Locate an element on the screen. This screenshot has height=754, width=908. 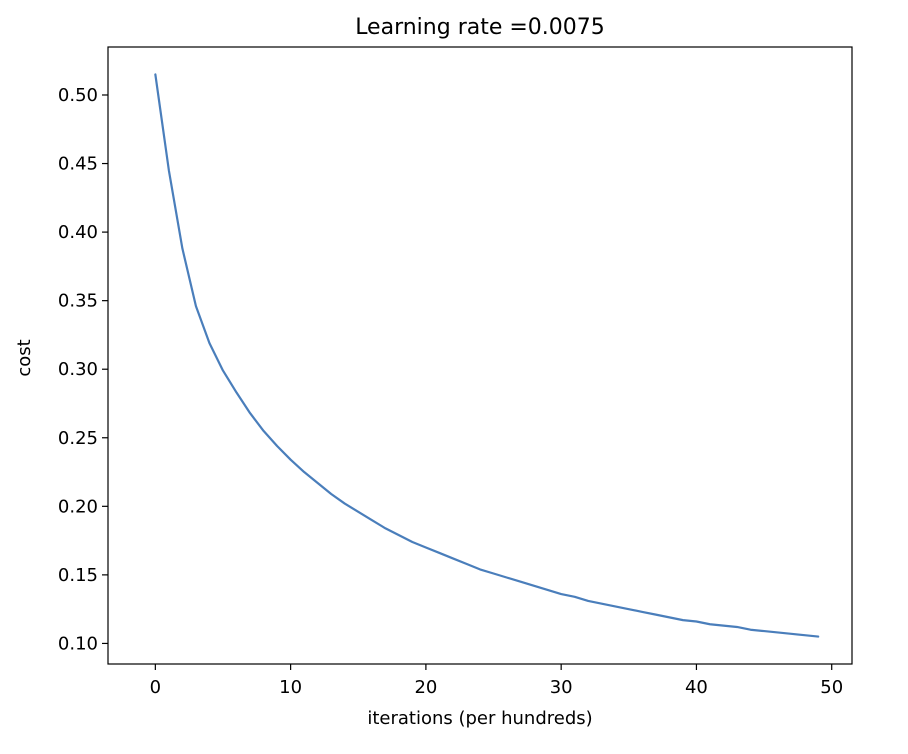
x-tick-label: 30 is located at coordinates (561, 687).